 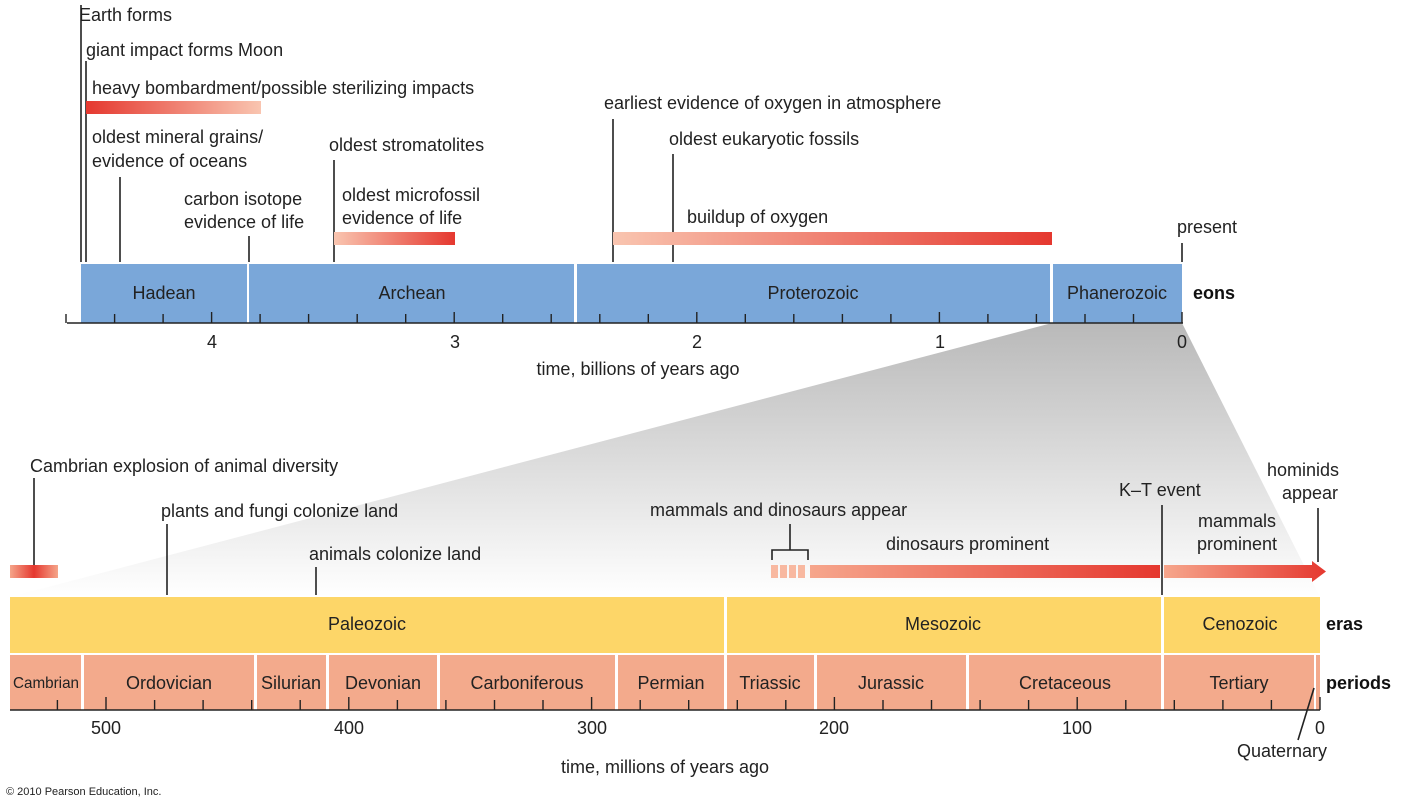 I want to click on period-tick-500: 500, so click(x=106, y=728).